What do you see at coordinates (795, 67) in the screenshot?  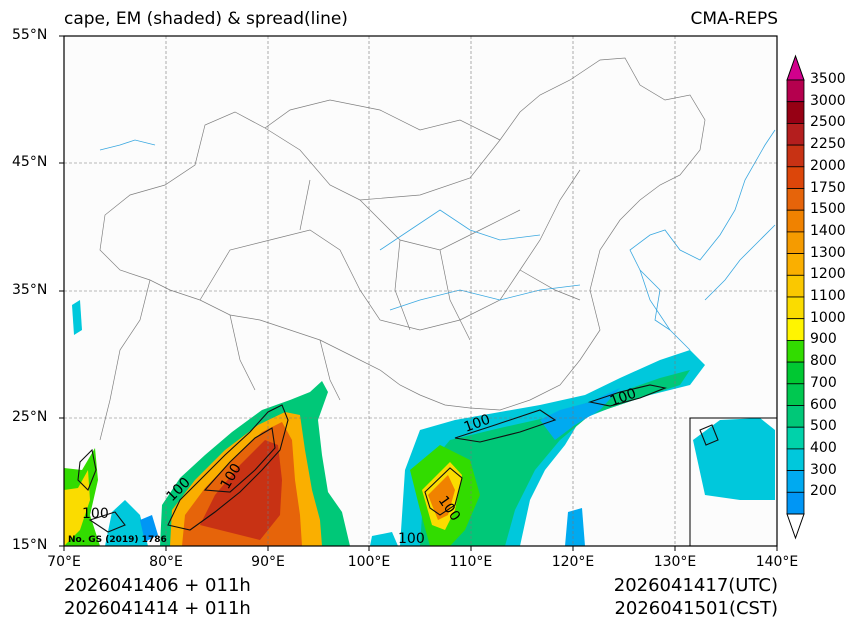 I see `colorbar-top-arrow` at bounding box center [795, 67].